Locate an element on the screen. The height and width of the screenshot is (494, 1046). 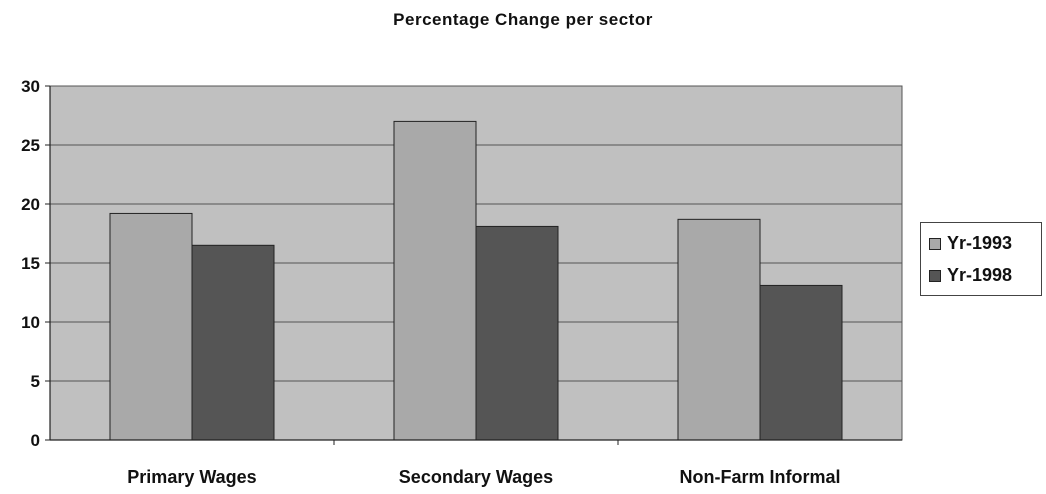
legend: Yr-1993 Yr-1998 is located at coordinates (981, 259).